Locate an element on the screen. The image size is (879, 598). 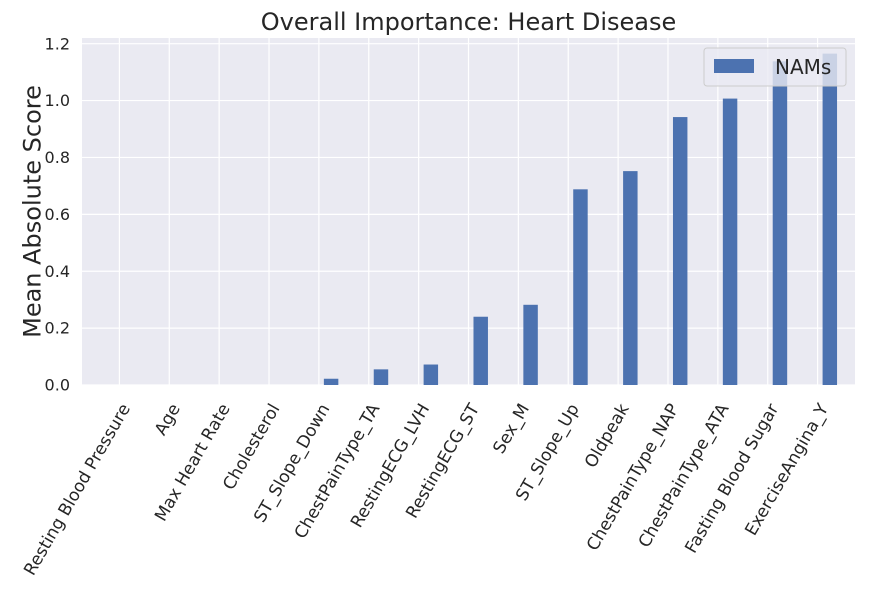
bar-restingecg-lvh is located at coordinates (431, 374).